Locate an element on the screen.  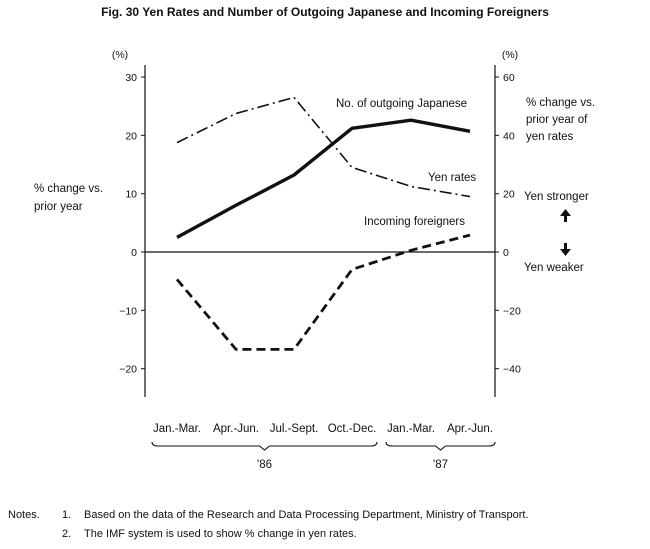
note-number-2: 2. is located at coordinates (67, 534).